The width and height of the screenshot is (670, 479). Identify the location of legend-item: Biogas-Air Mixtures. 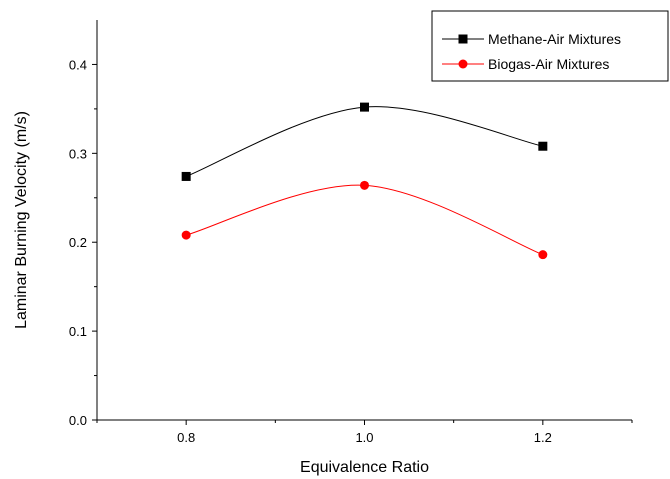
(525, 64).